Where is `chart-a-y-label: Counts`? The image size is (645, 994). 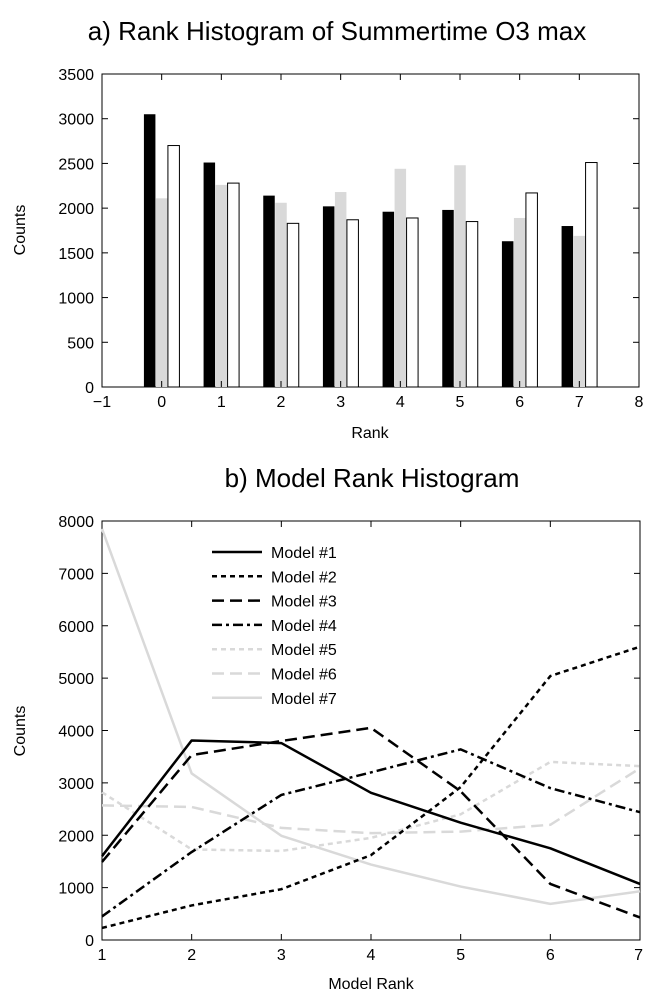
chart-a-y-label: Counts is located at coordinates (20, 230).